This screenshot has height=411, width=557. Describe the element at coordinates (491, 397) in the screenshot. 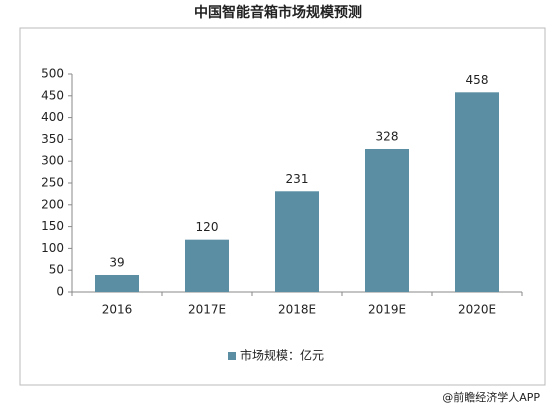

I see `source-note: @前瞻经济学人APP` at that location.